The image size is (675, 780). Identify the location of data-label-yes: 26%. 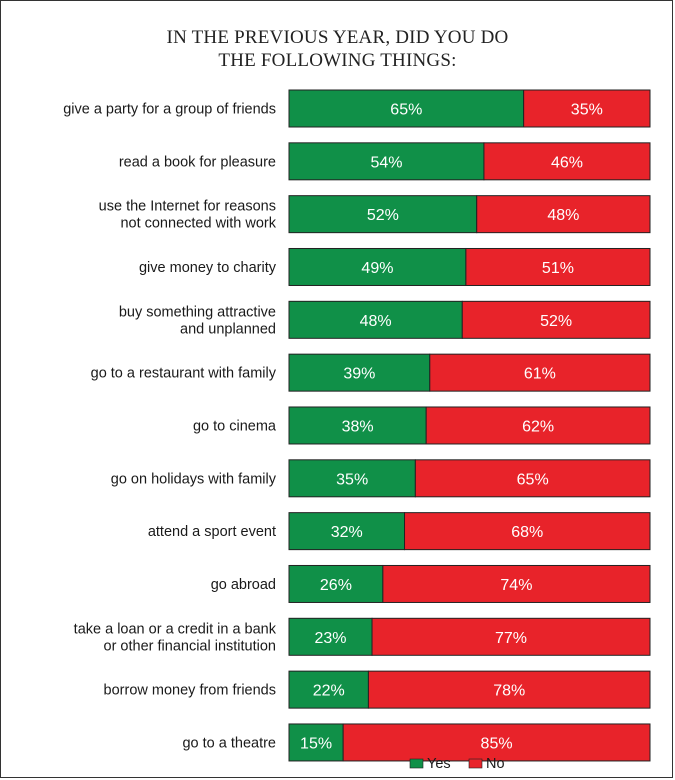
(336, 585).